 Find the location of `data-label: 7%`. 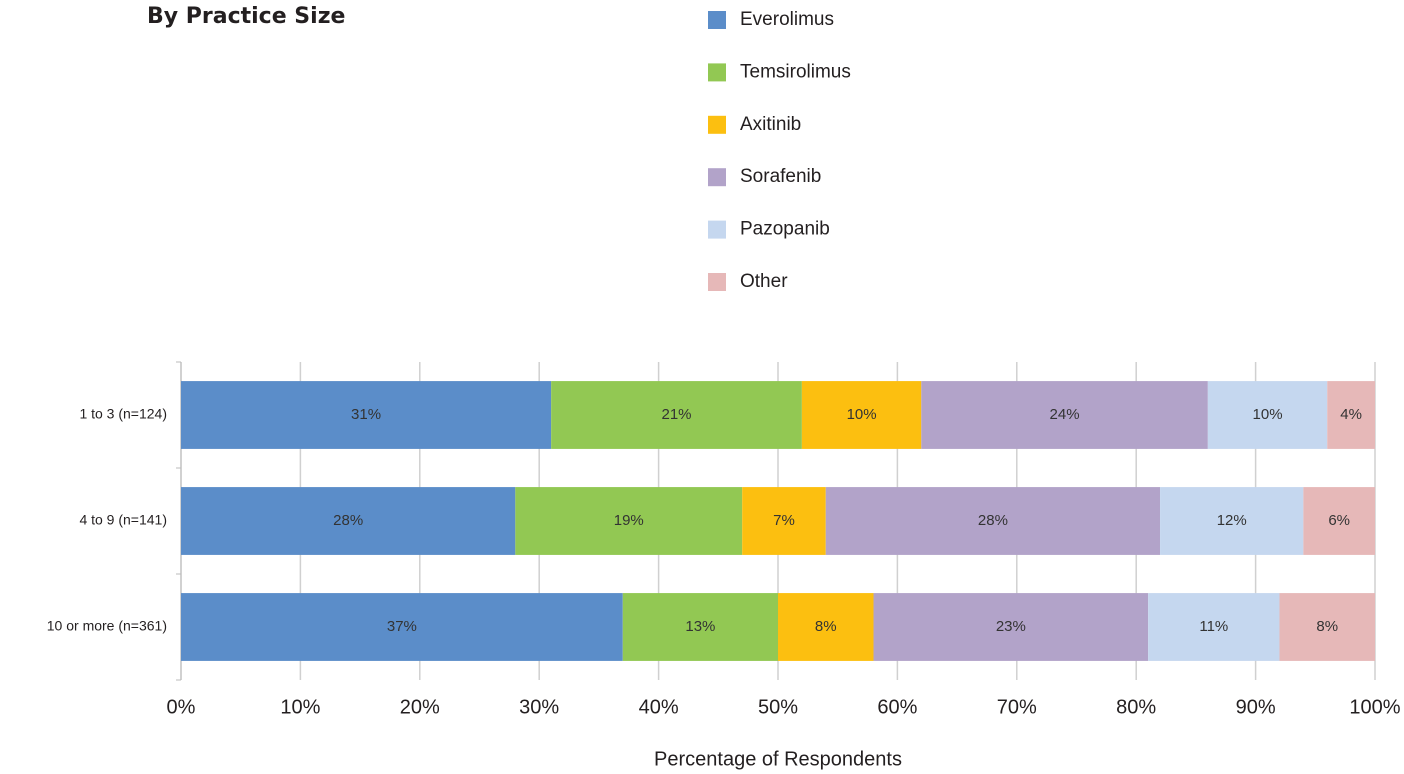

data-label: 7% is located at coordinates (784, 520).